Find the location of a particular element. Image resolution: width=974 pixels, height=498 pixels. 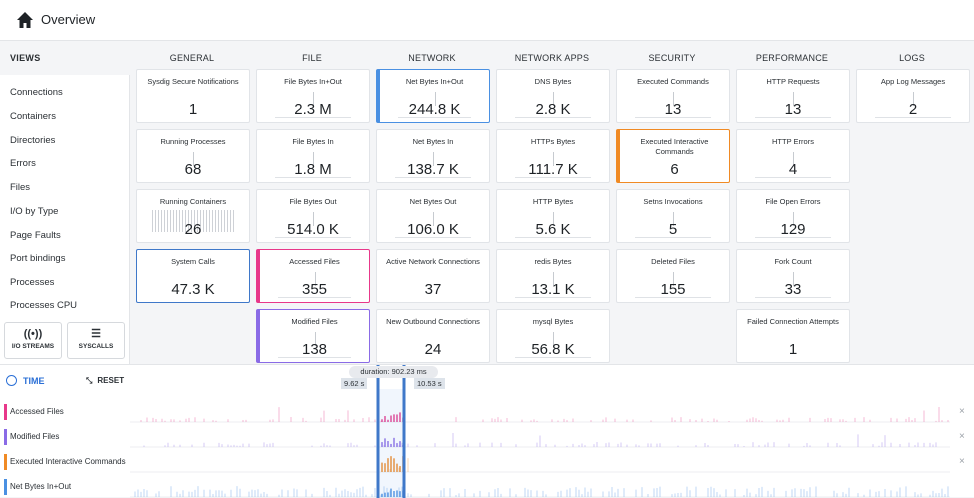

sidebar-item-containers: Containers is located at coordinates (33, 116).